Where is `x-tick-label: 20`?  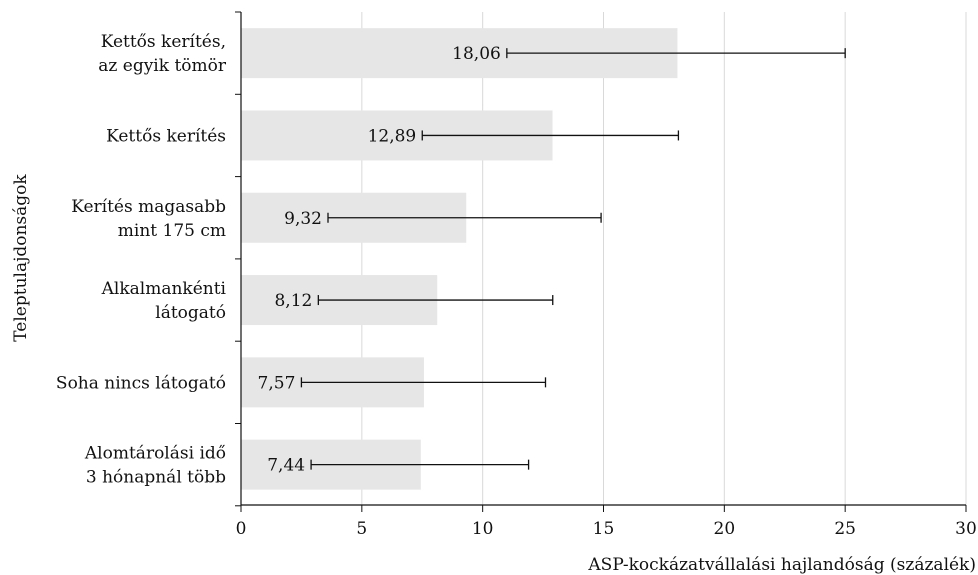 x-tick-label: 20 is located at coordinates (725, 529).